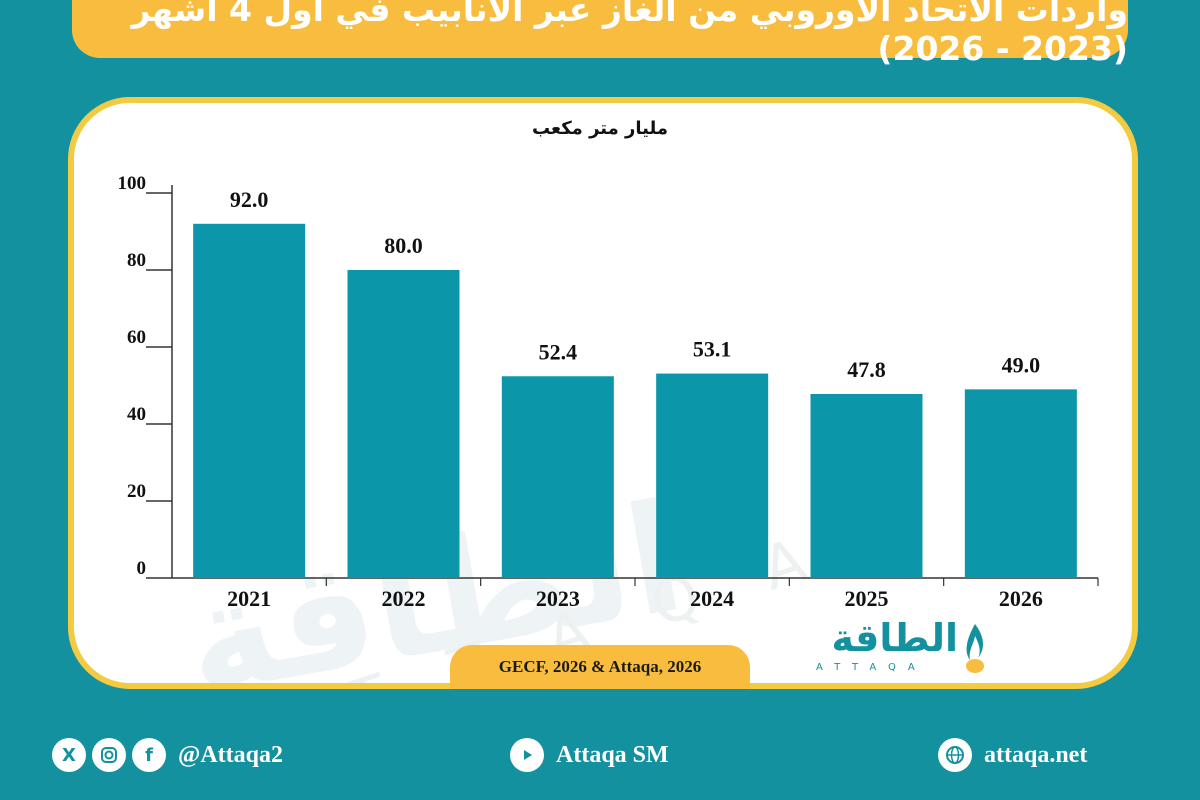 The height and width of the screenshot is (800, 1200). What do you see at coordinates (249, 199) in the screenshot?
I see `bar-value-label: 92.0` at bounding box center [249, 199].